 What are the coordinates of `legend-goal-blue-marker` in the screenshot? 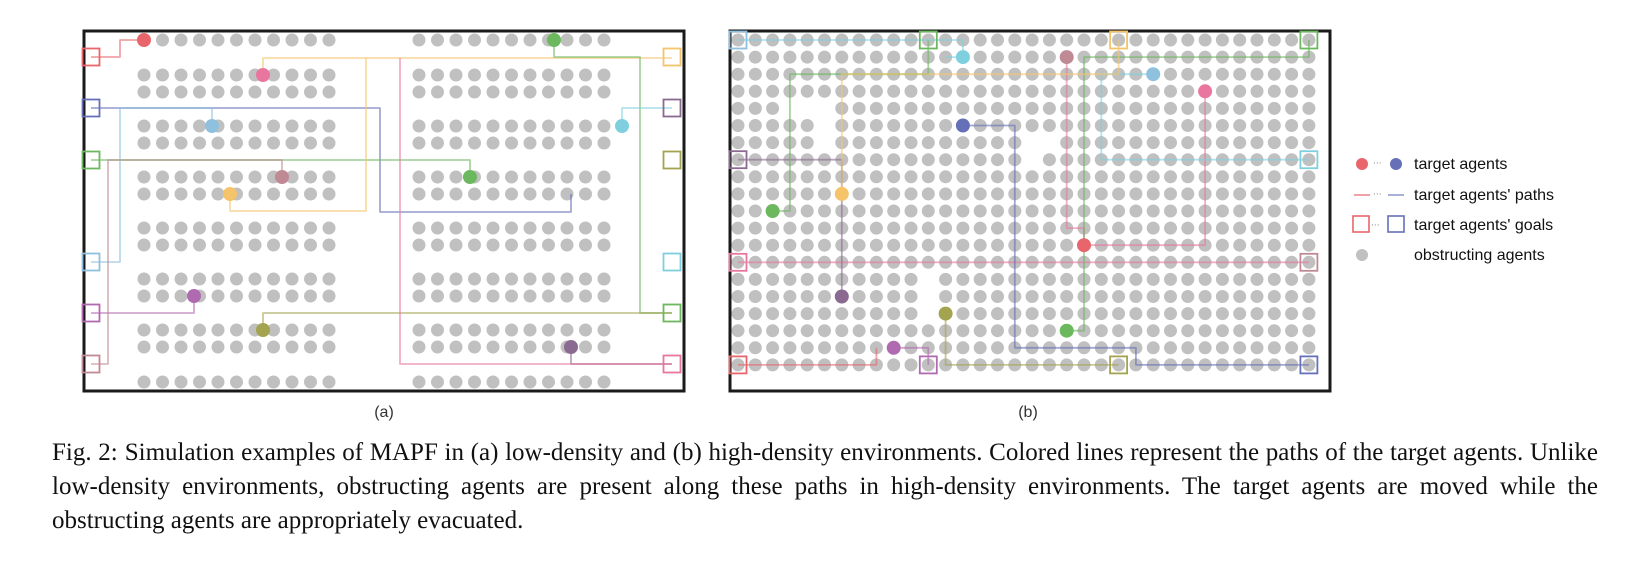 It's located at (1396, 224).